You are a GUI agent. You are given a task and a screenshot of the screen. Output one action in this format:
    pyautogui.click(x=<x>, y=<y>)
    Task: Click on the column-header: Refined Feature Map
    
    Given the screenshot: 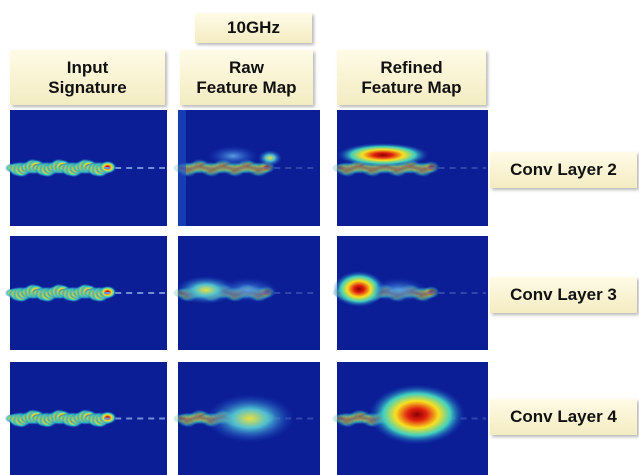 What is the action you would take?
    pyautogui.click(x=411, y=77)
    